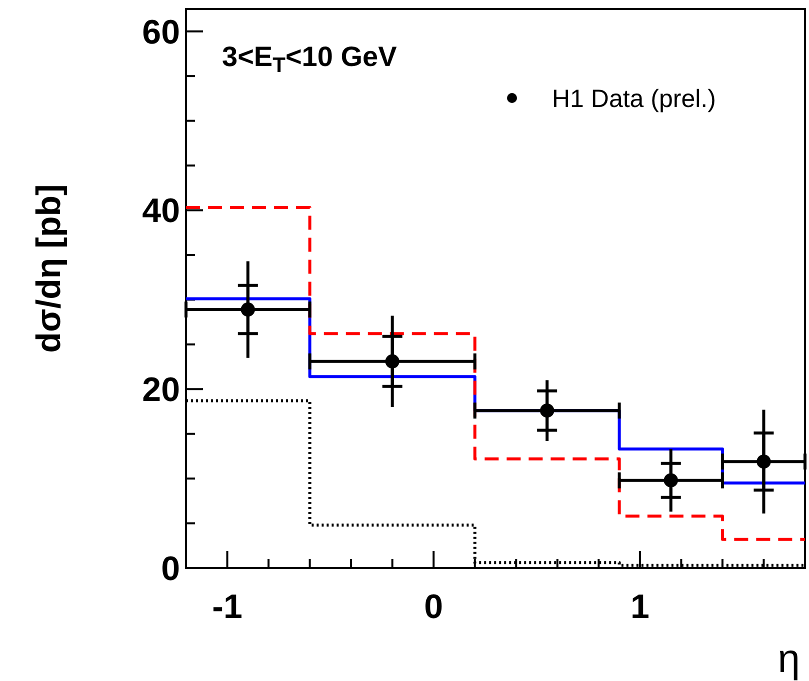 The height and width of the screenshot is (681, 809). What do you see at coordinates (434, 607) in the screenshot?
I see `x-tick-label: 0` at bounding box center [434, 607].